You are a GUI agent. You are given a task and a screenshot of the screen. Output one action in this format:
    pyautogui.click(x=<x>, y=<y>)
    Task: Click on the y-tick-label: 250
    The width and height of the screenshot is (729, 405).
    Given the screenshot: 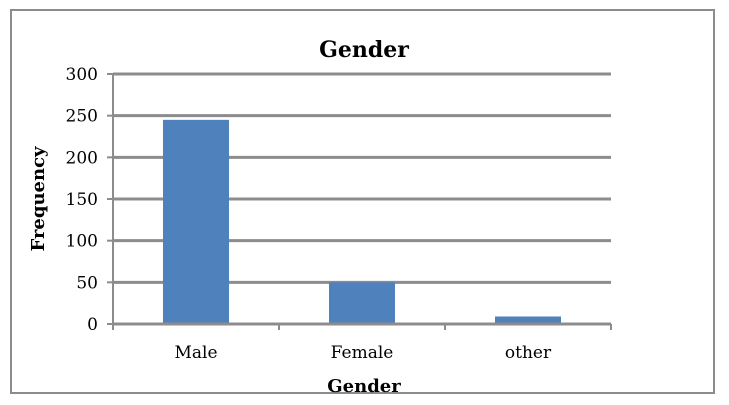 What is the action you would take?
    pyautogui.click(x=82, y=117)
    